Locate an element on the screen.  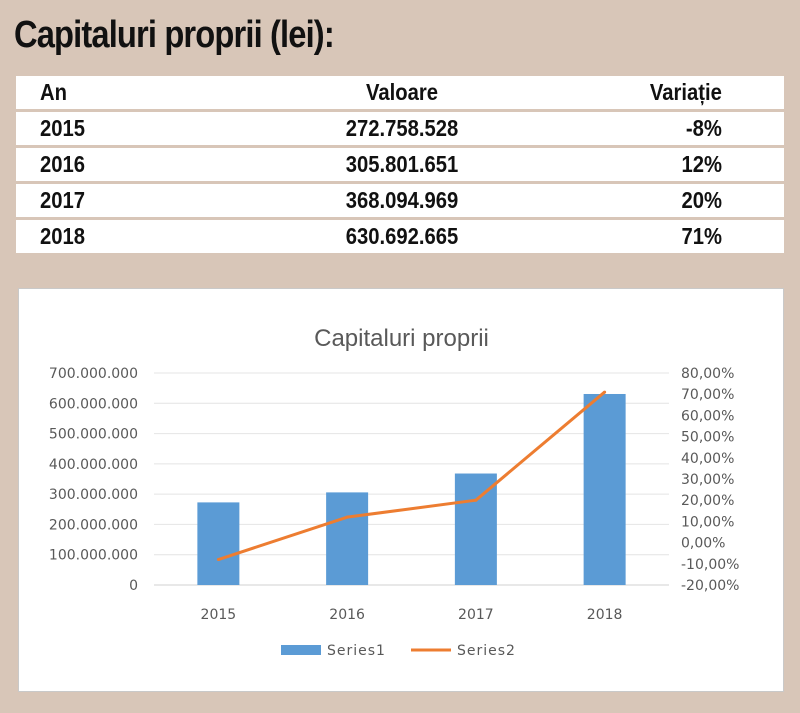
header-an: An is located at coordinates (53, 92).